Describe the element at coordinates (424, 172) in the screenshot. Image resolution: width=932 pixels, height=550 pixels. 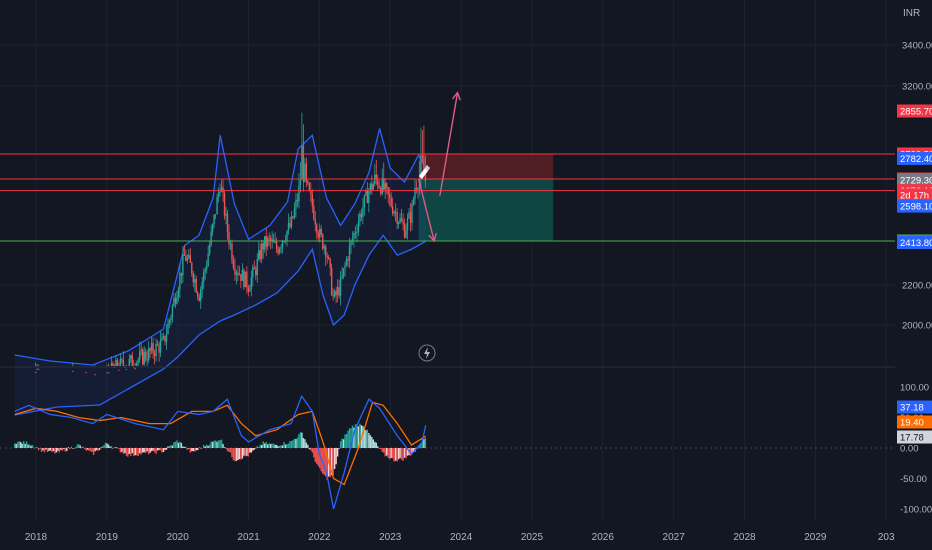
I see `pencil-icon` at that location.